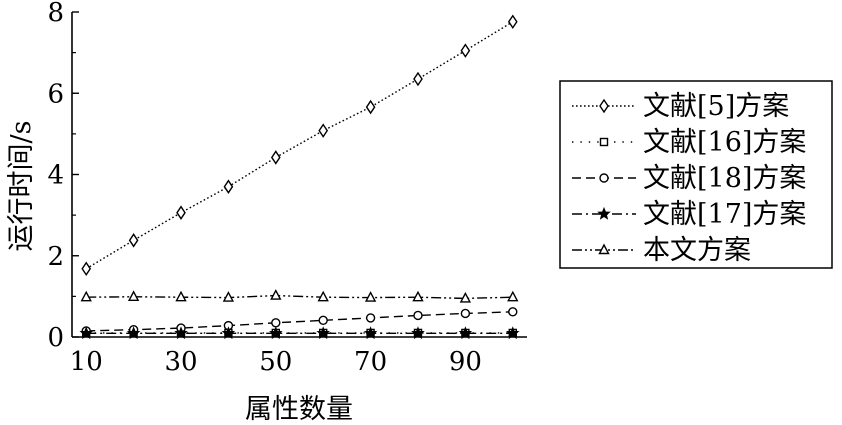  Describe the element at coordinates (697, 250) in the screenshot. I see `legend-label: 本文方案` at that location.